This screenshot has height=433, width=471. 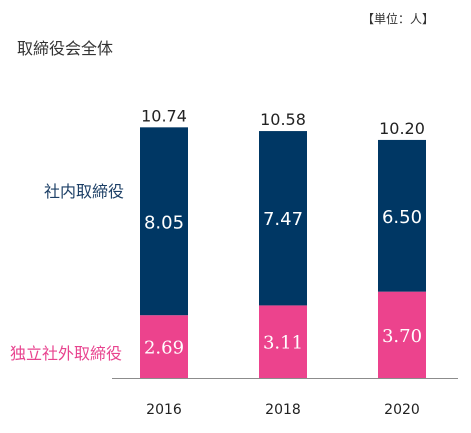 What do you see at coordinates (402, 128) in the screenshot?
I see `data-label-total: 10.20` at bounding box center [402, 128].